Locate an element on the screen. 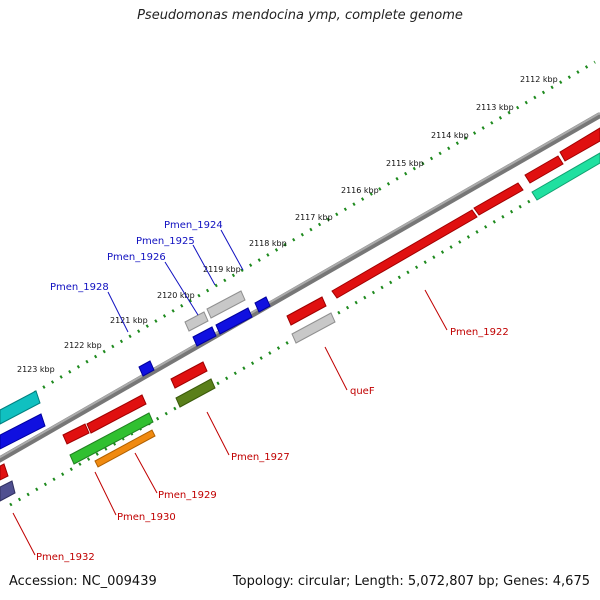  gene-pmen-1922 is located at coordinates (404, 254).